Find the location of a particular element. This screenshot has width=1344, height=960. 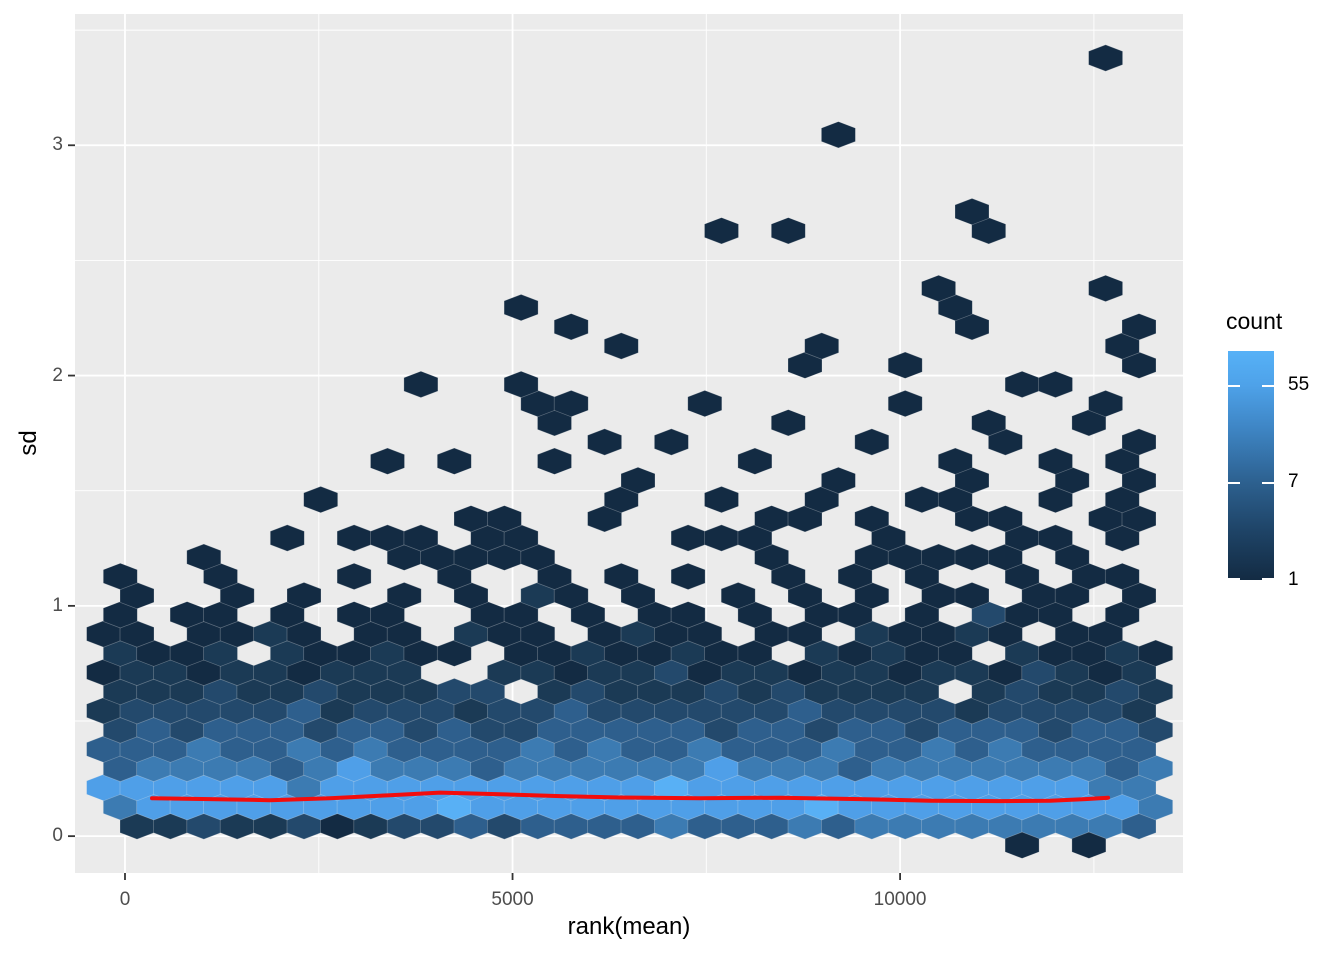

legend-tick-label: 1 is located at coordinates (1293, 579).